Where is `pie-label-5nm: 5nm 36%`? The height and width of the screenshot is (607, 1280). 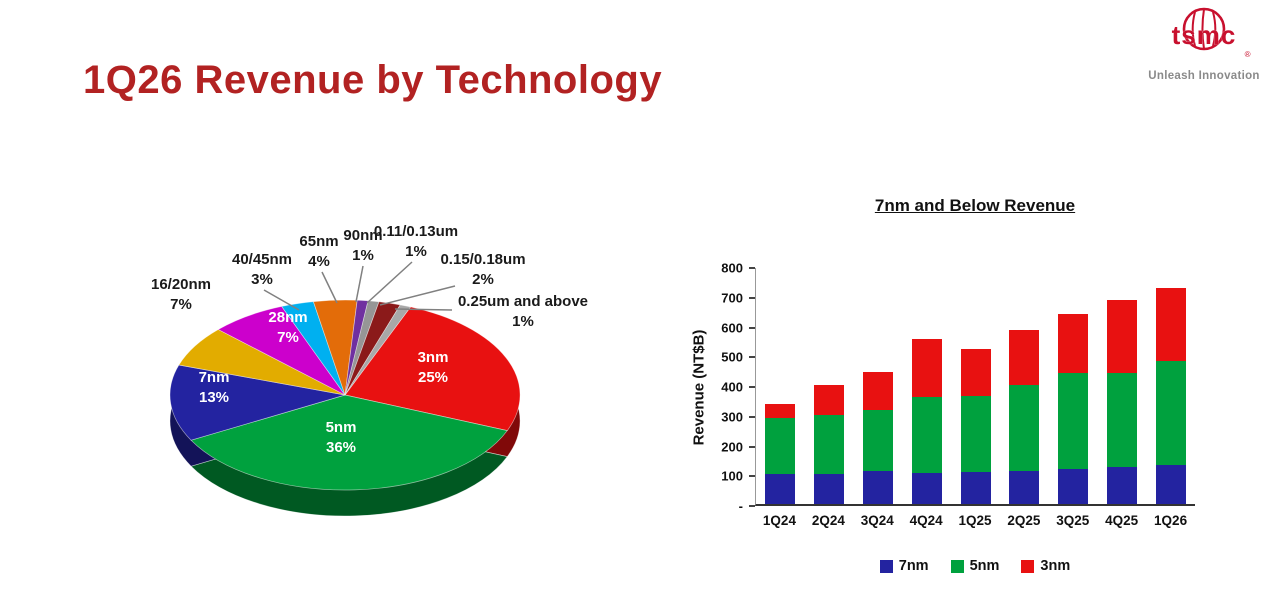 pie-label-5nm: 5nm 36% is located at coordinates (341, 437).